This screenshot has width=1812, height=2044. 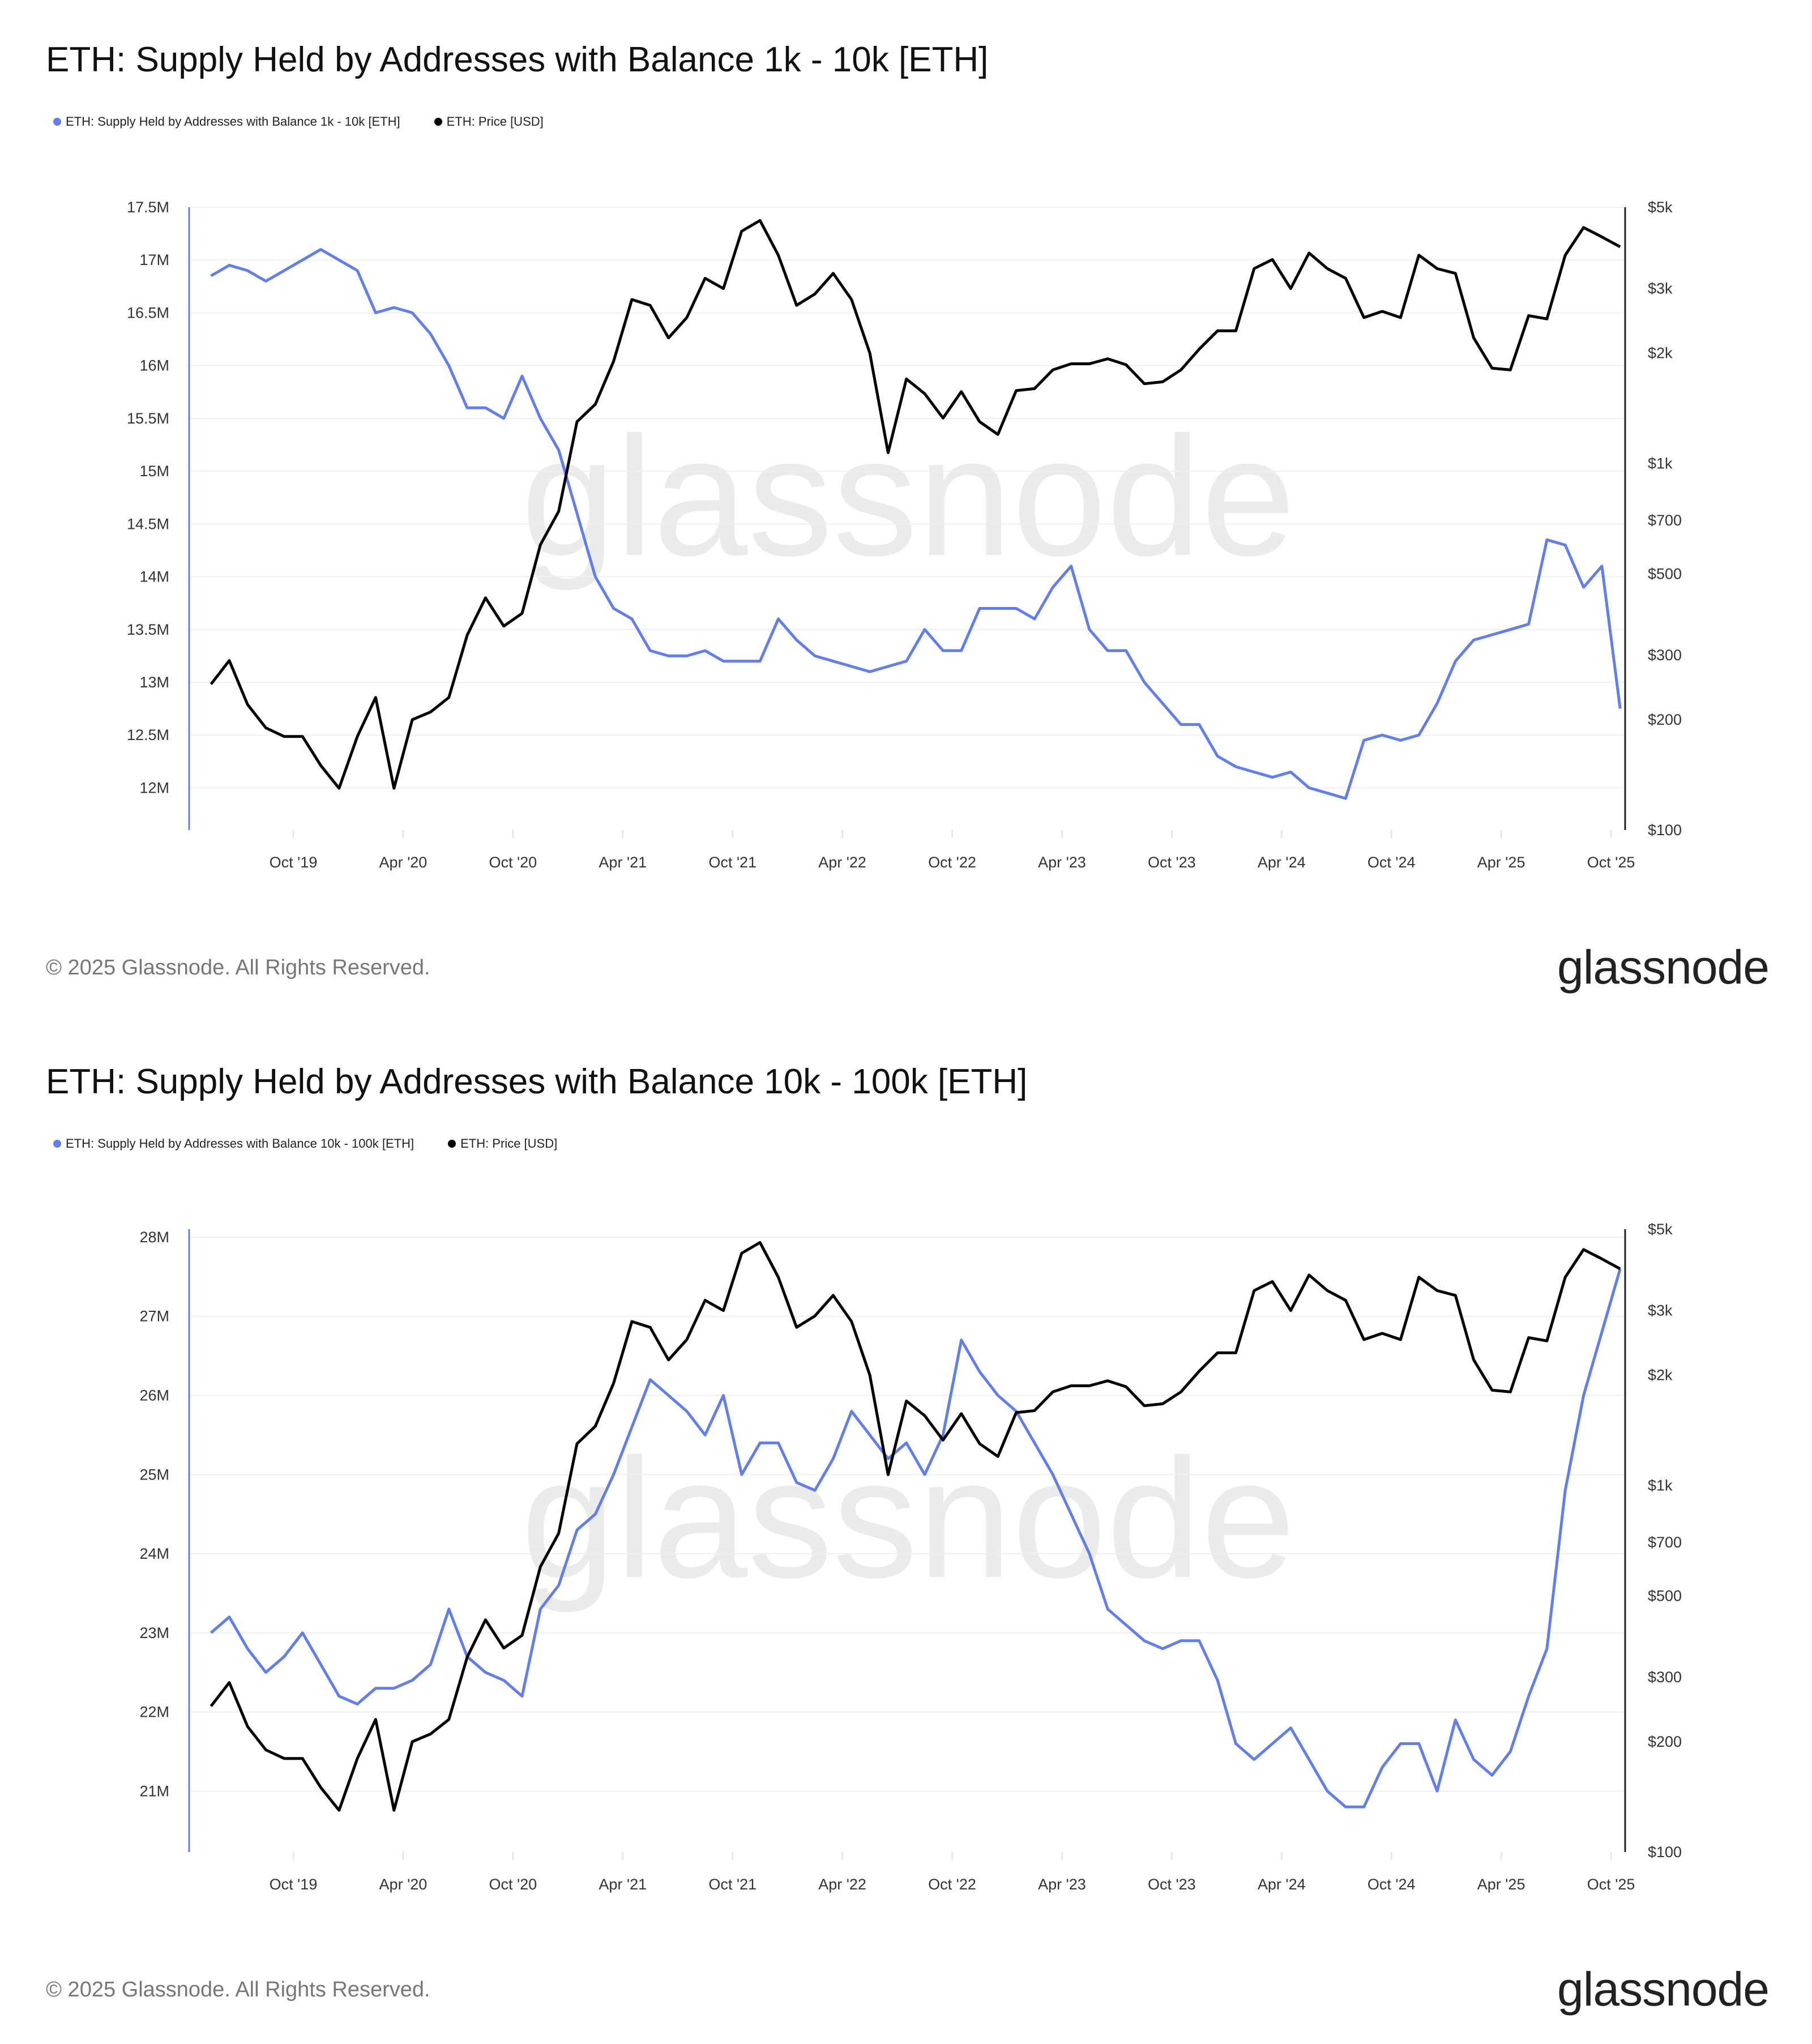 I want to click on left-axis-tick-label: 15M, so click(x=154, y=471).